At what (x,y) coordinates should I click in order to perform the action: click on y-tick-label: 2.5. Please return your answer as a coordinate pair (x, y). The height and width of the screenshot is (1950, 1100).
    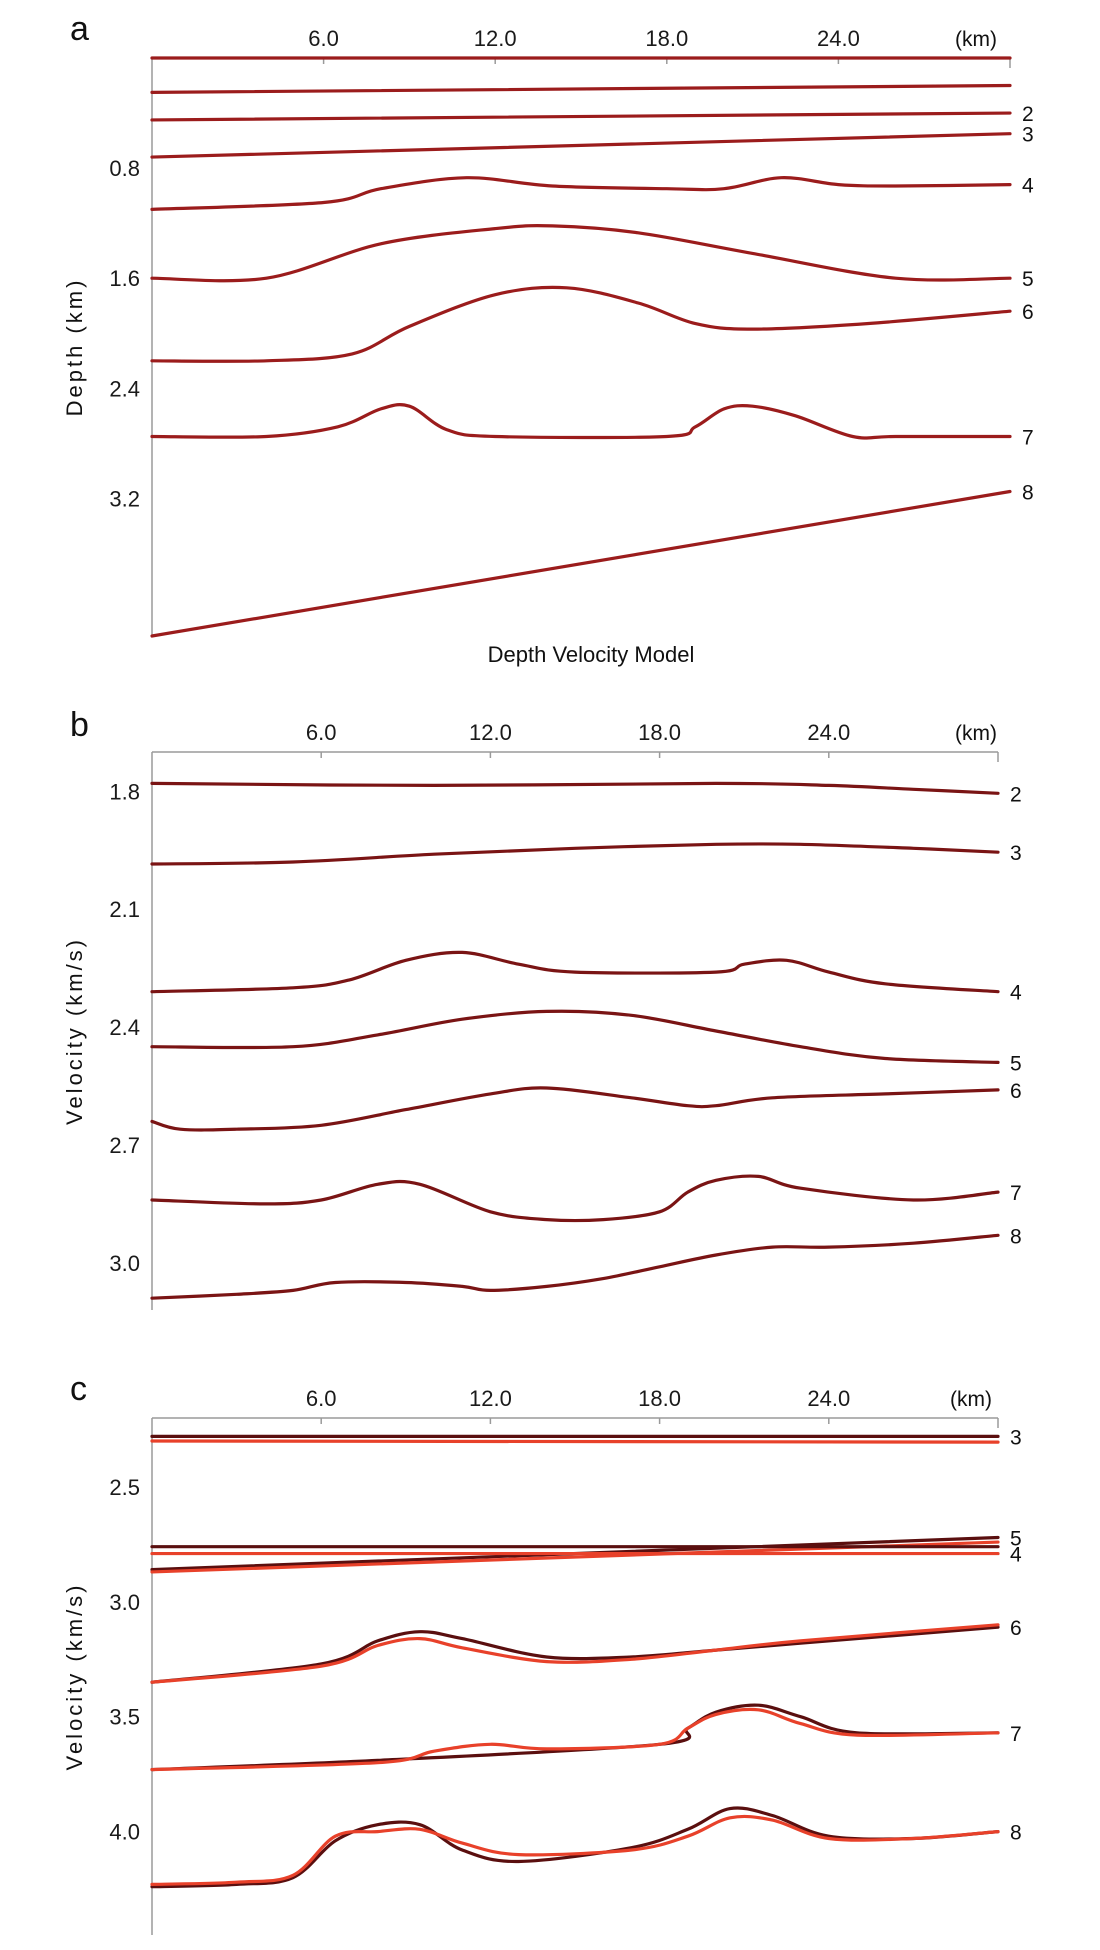
    Looking at the image, I should click on (124, 1487).